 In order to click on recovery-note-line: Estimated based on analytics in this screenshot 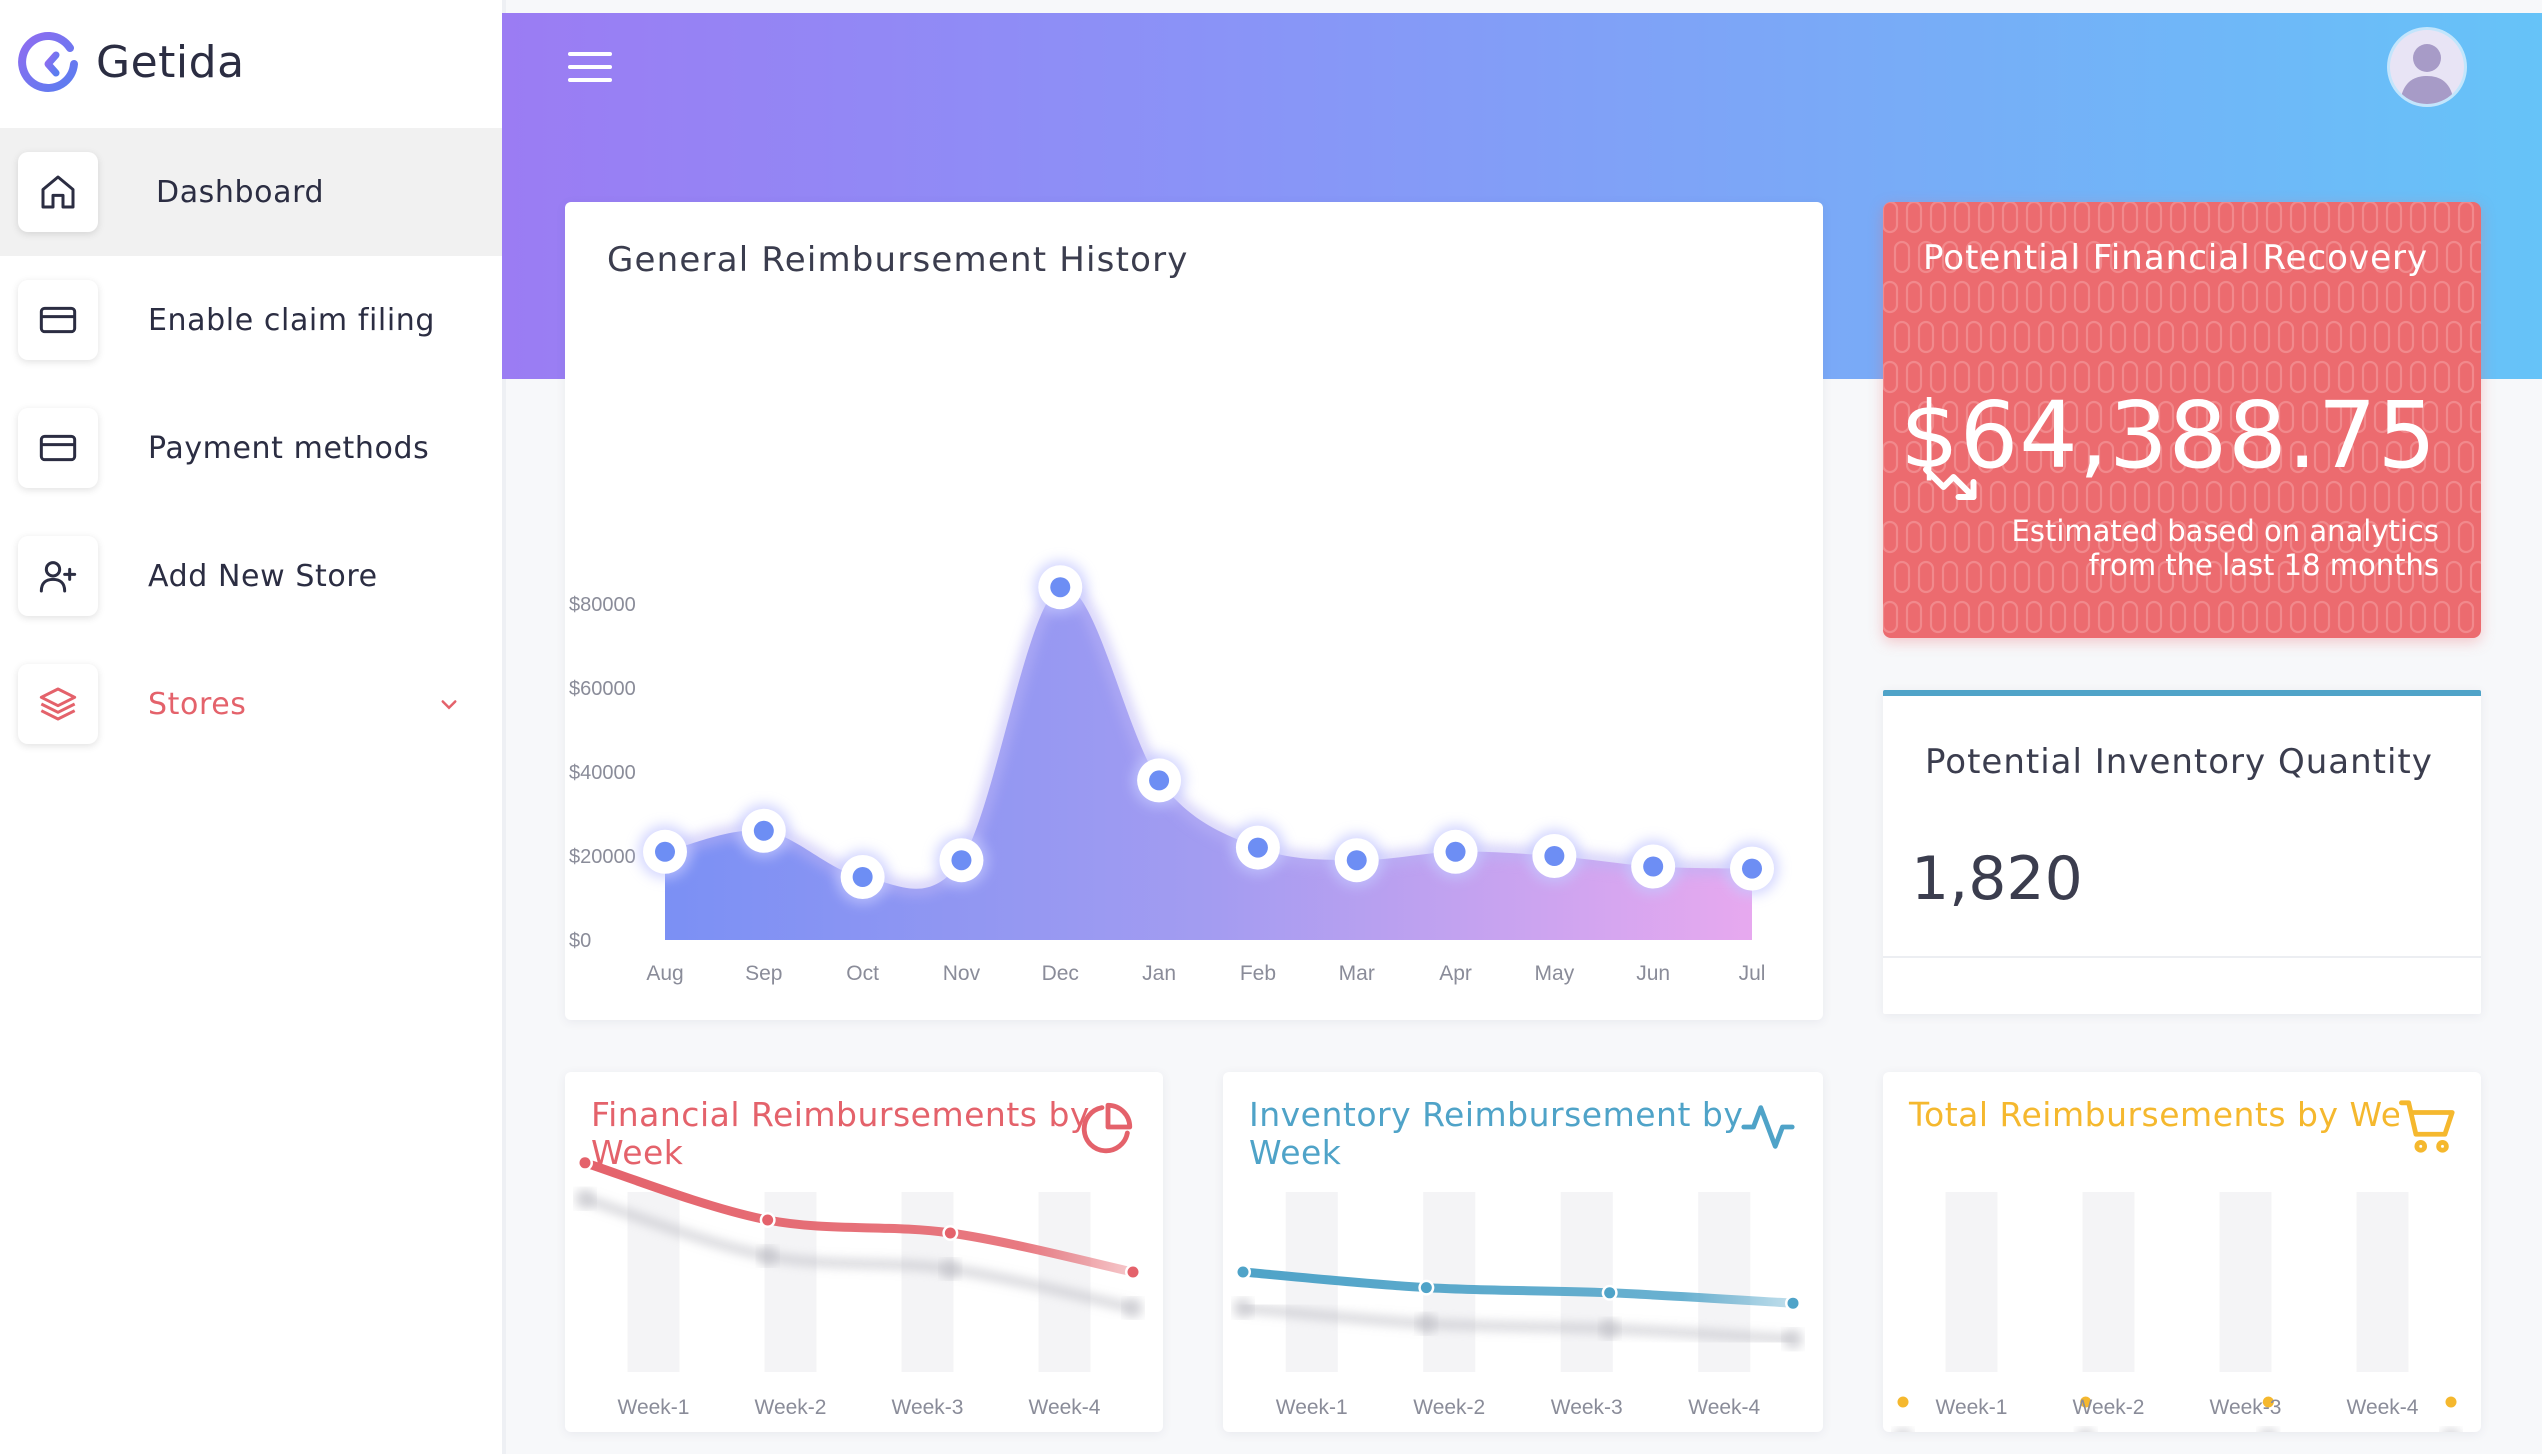, I will do `click(2225, 531)`.